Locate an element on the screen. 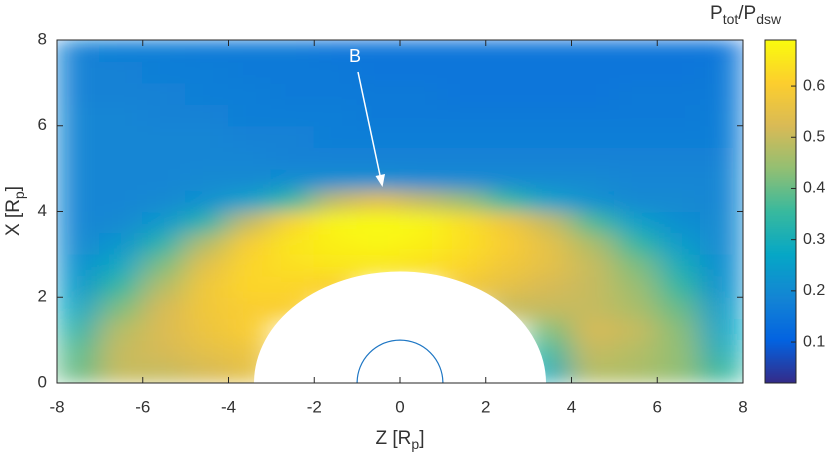  annotation: B is located at coordinates (355, 56).